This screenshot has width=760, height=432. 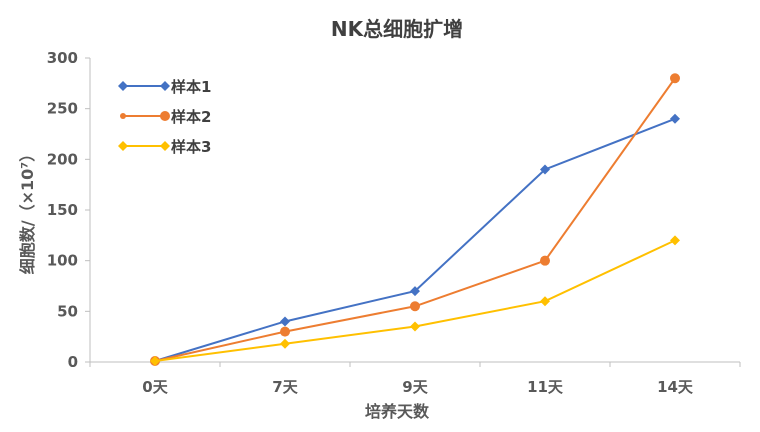 What do you see at coordinates (155, 387) in the screenshot?
I see `x-tick-label: 0天` at bounding box center [155, 387].